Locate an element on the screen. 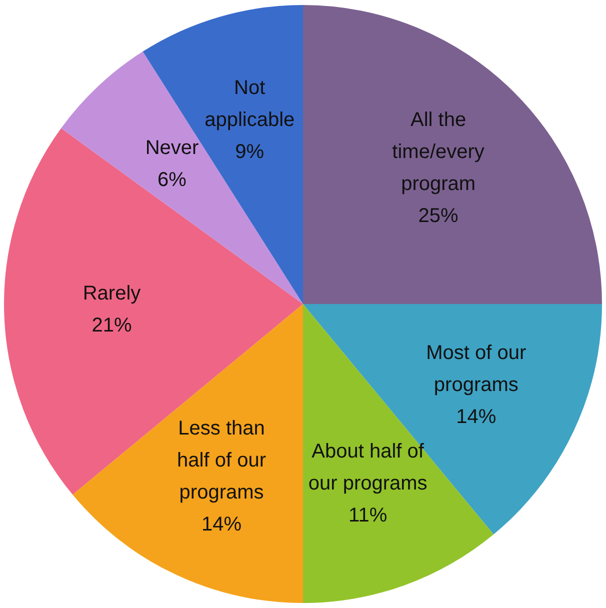 This screenshot has width=606, height=608. slice-label: All the time/every program is located at coordinates (438, 152).